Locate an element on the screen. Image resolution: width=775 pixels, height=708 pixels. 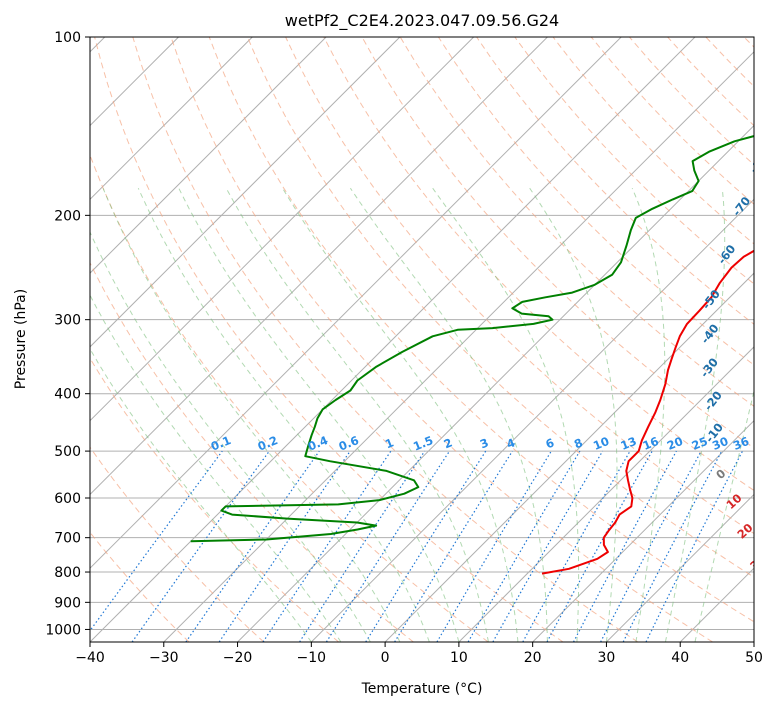
moist-adiabat-label: 30 is located at coordinates (757, 562).